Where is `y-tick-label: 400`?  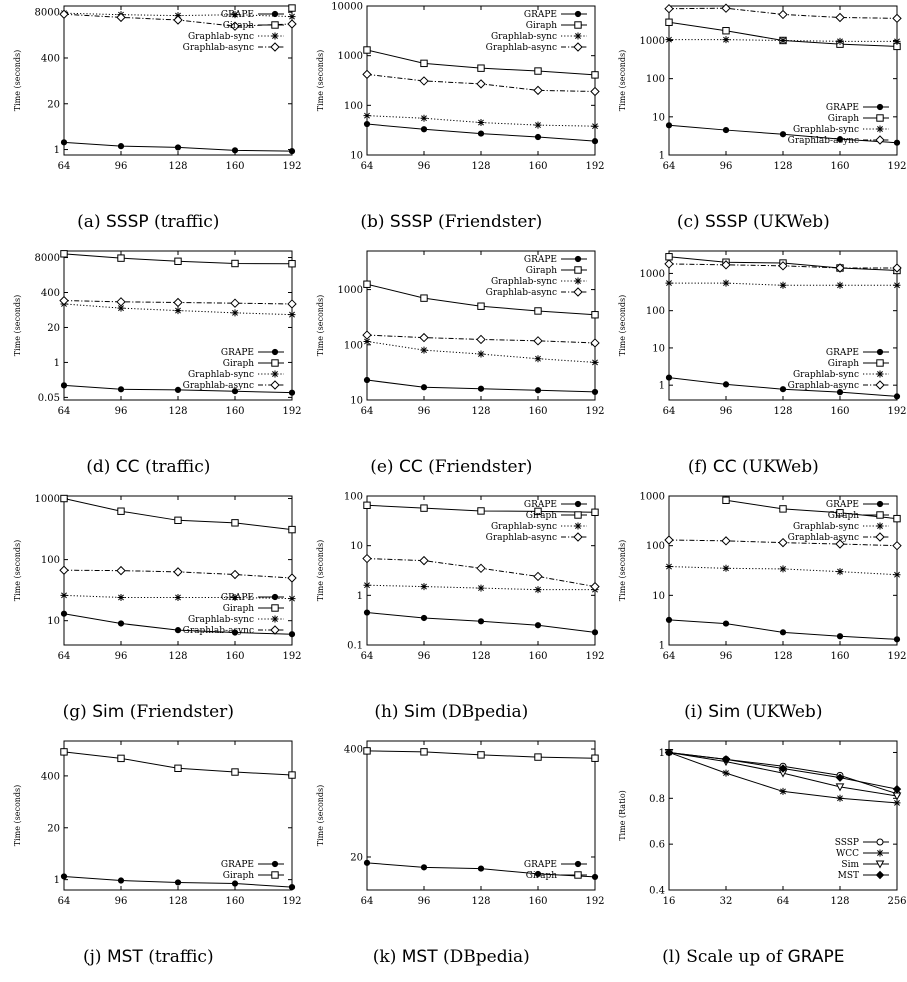 y-tick-label: 400 is located at coordinates (50, 776).